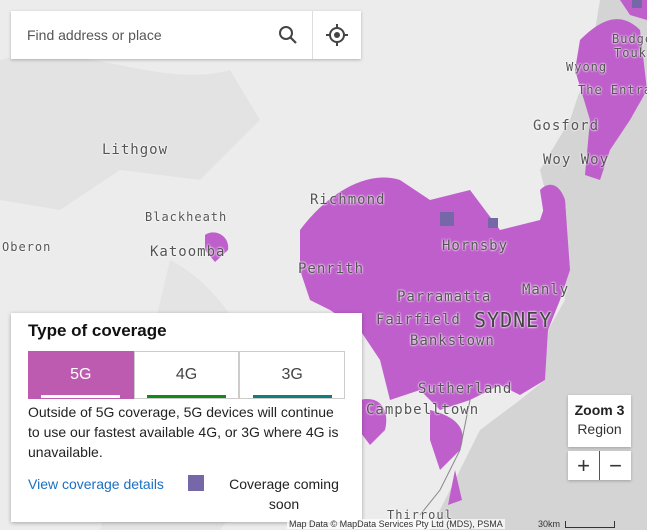  Describe the element at coordinates (196, 483) in the screenshot. I see `coming-soon-swatch` at that location.